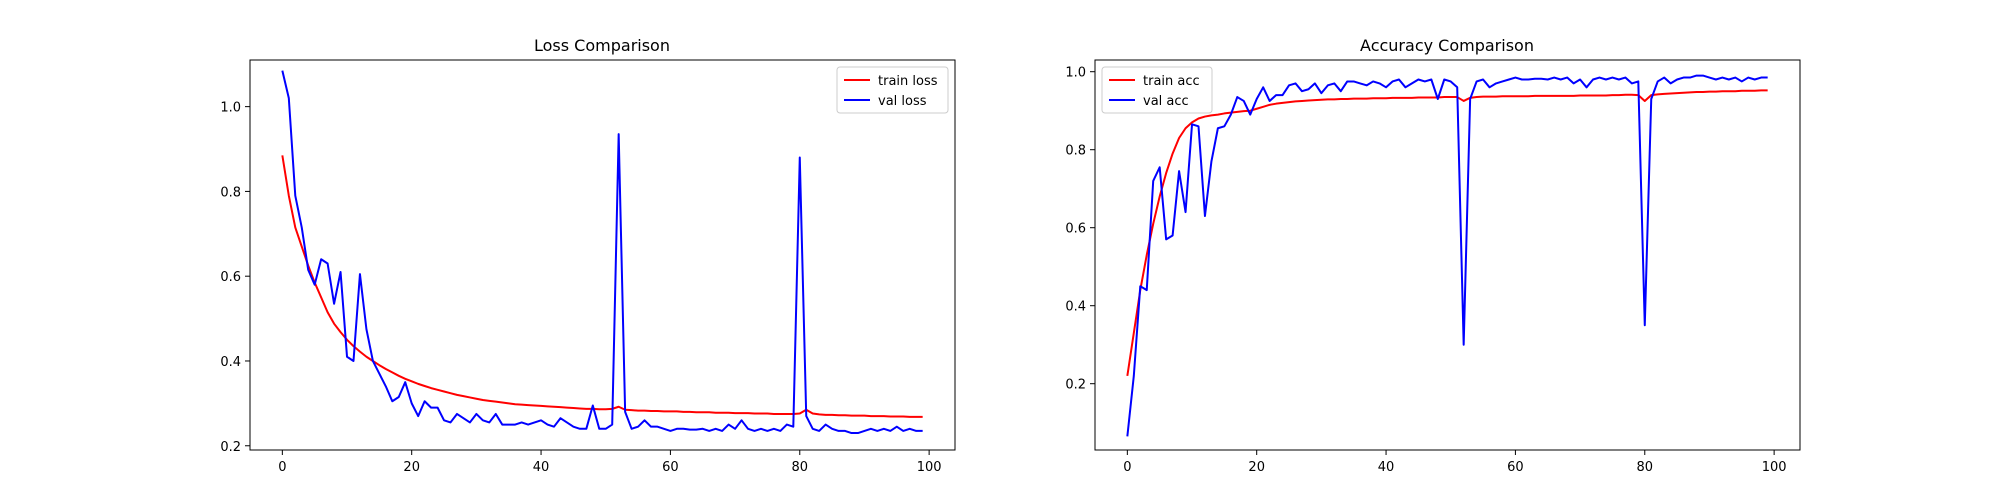 The width and height of the screenshot is (2000, 500). I want to click on legend-label-val-loss: val loss, so click(902, 101).